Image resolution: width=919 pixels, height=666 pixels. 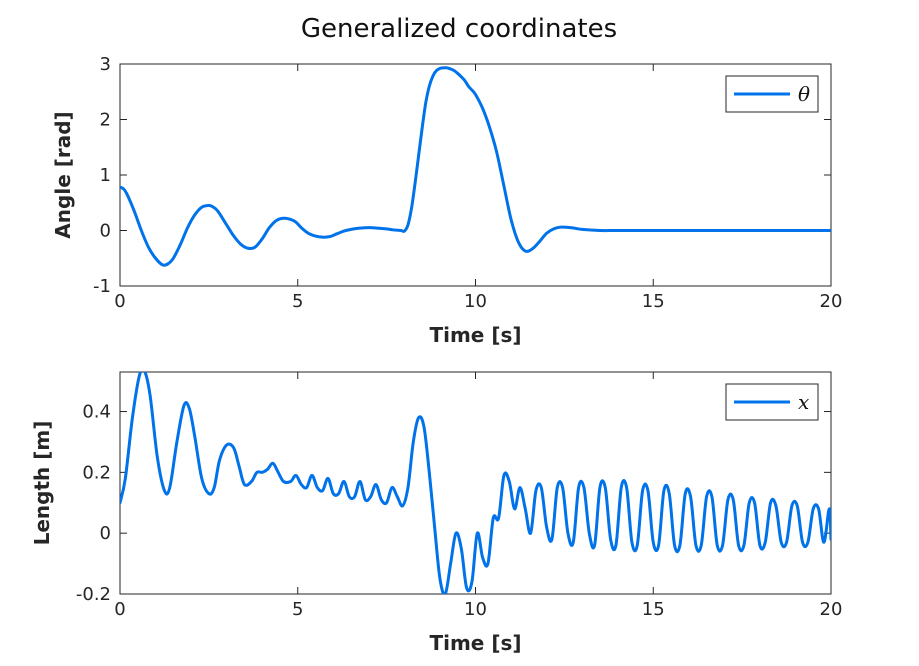 I want to click on chart-0-xlabel: Time [s], so click(x=475, y=335).